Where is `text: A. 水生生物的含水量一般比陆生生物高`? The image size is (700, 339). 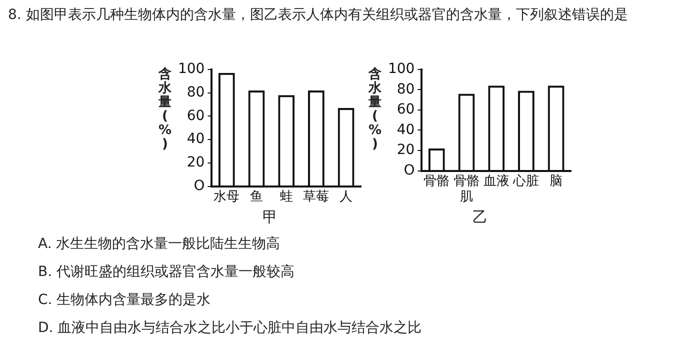
text: A. 水生生物的含水量一般比陆生生物高 is located at coordinates (159, 244).